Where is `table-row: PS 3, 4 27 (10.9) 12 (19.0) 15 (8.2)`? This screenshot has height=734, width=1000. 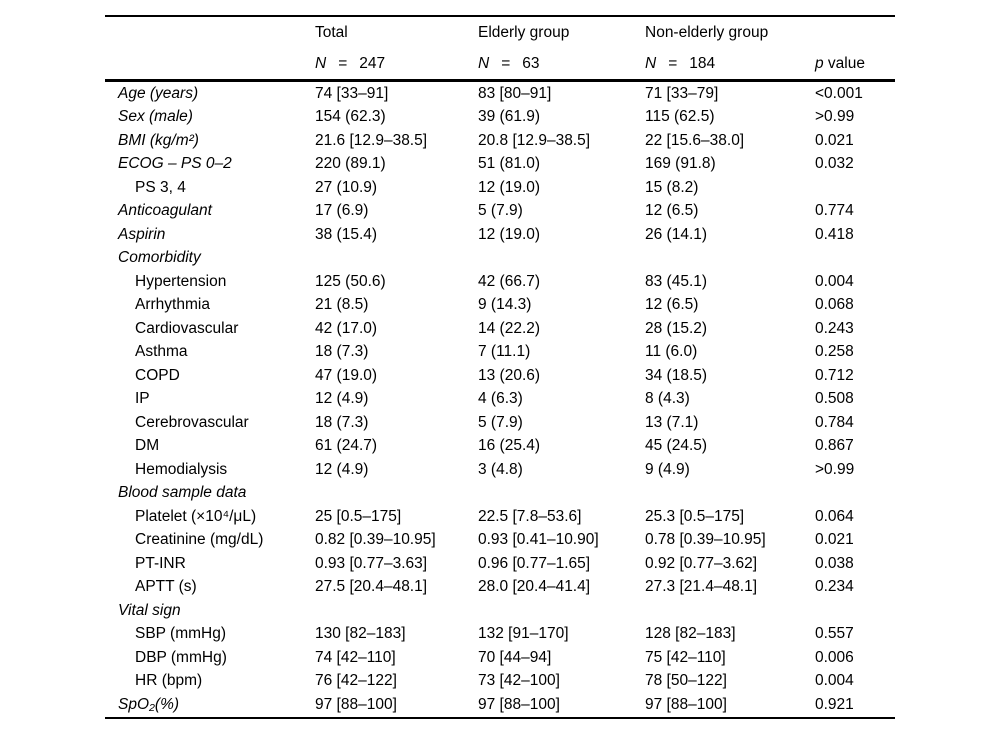 table-row: PS 3, 4 27 (10.9) 12 (19.0) 15 (8.2) is located at coordinates (500, 188).